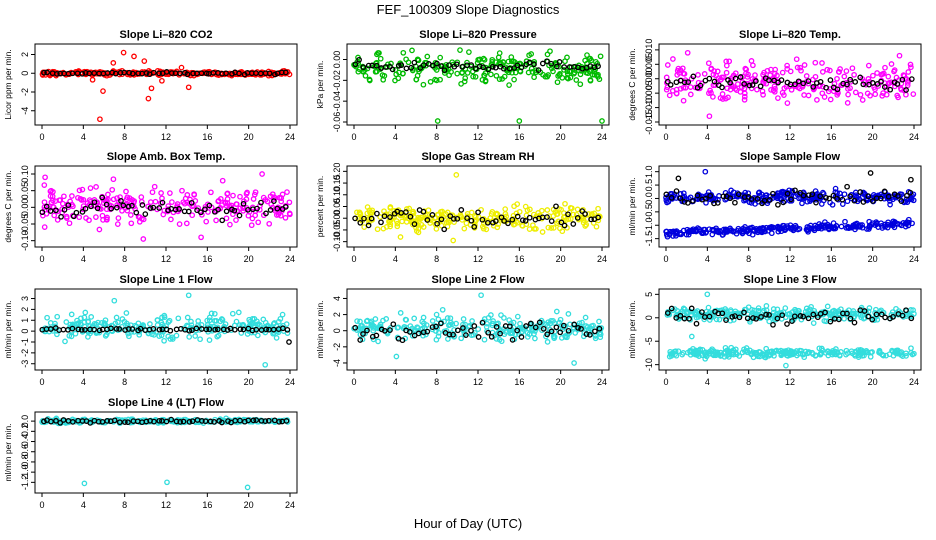 The image size is (936, 540). I want to click on panel-title: Slope Amb. Box Temp., so click(166, 157).